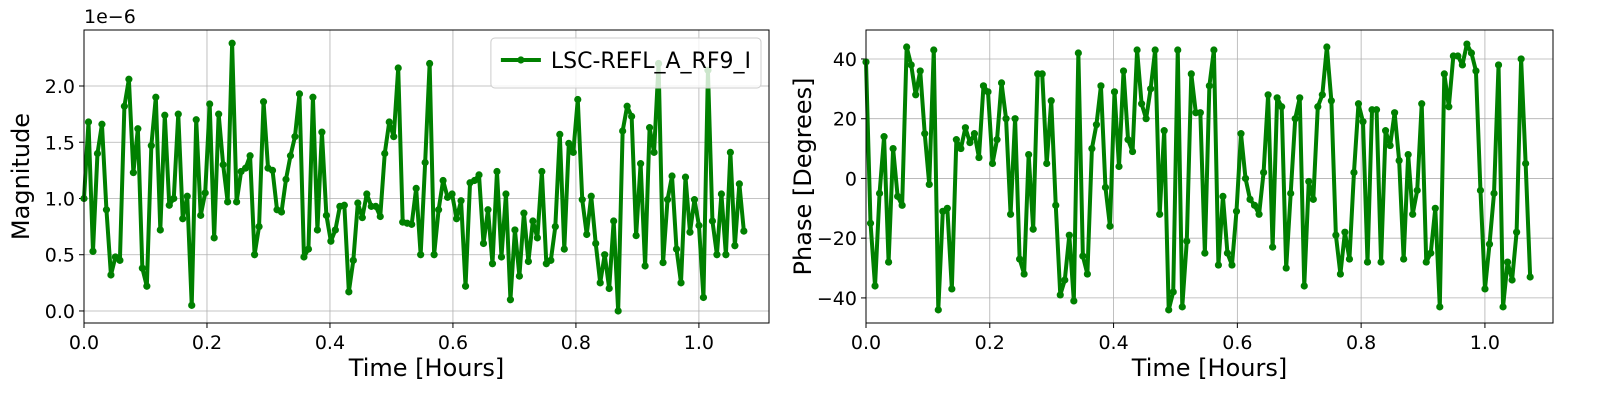 This screenshot has height=400, width=1600. I want to click on x-tick-label: 0.0, so click(866, 343).